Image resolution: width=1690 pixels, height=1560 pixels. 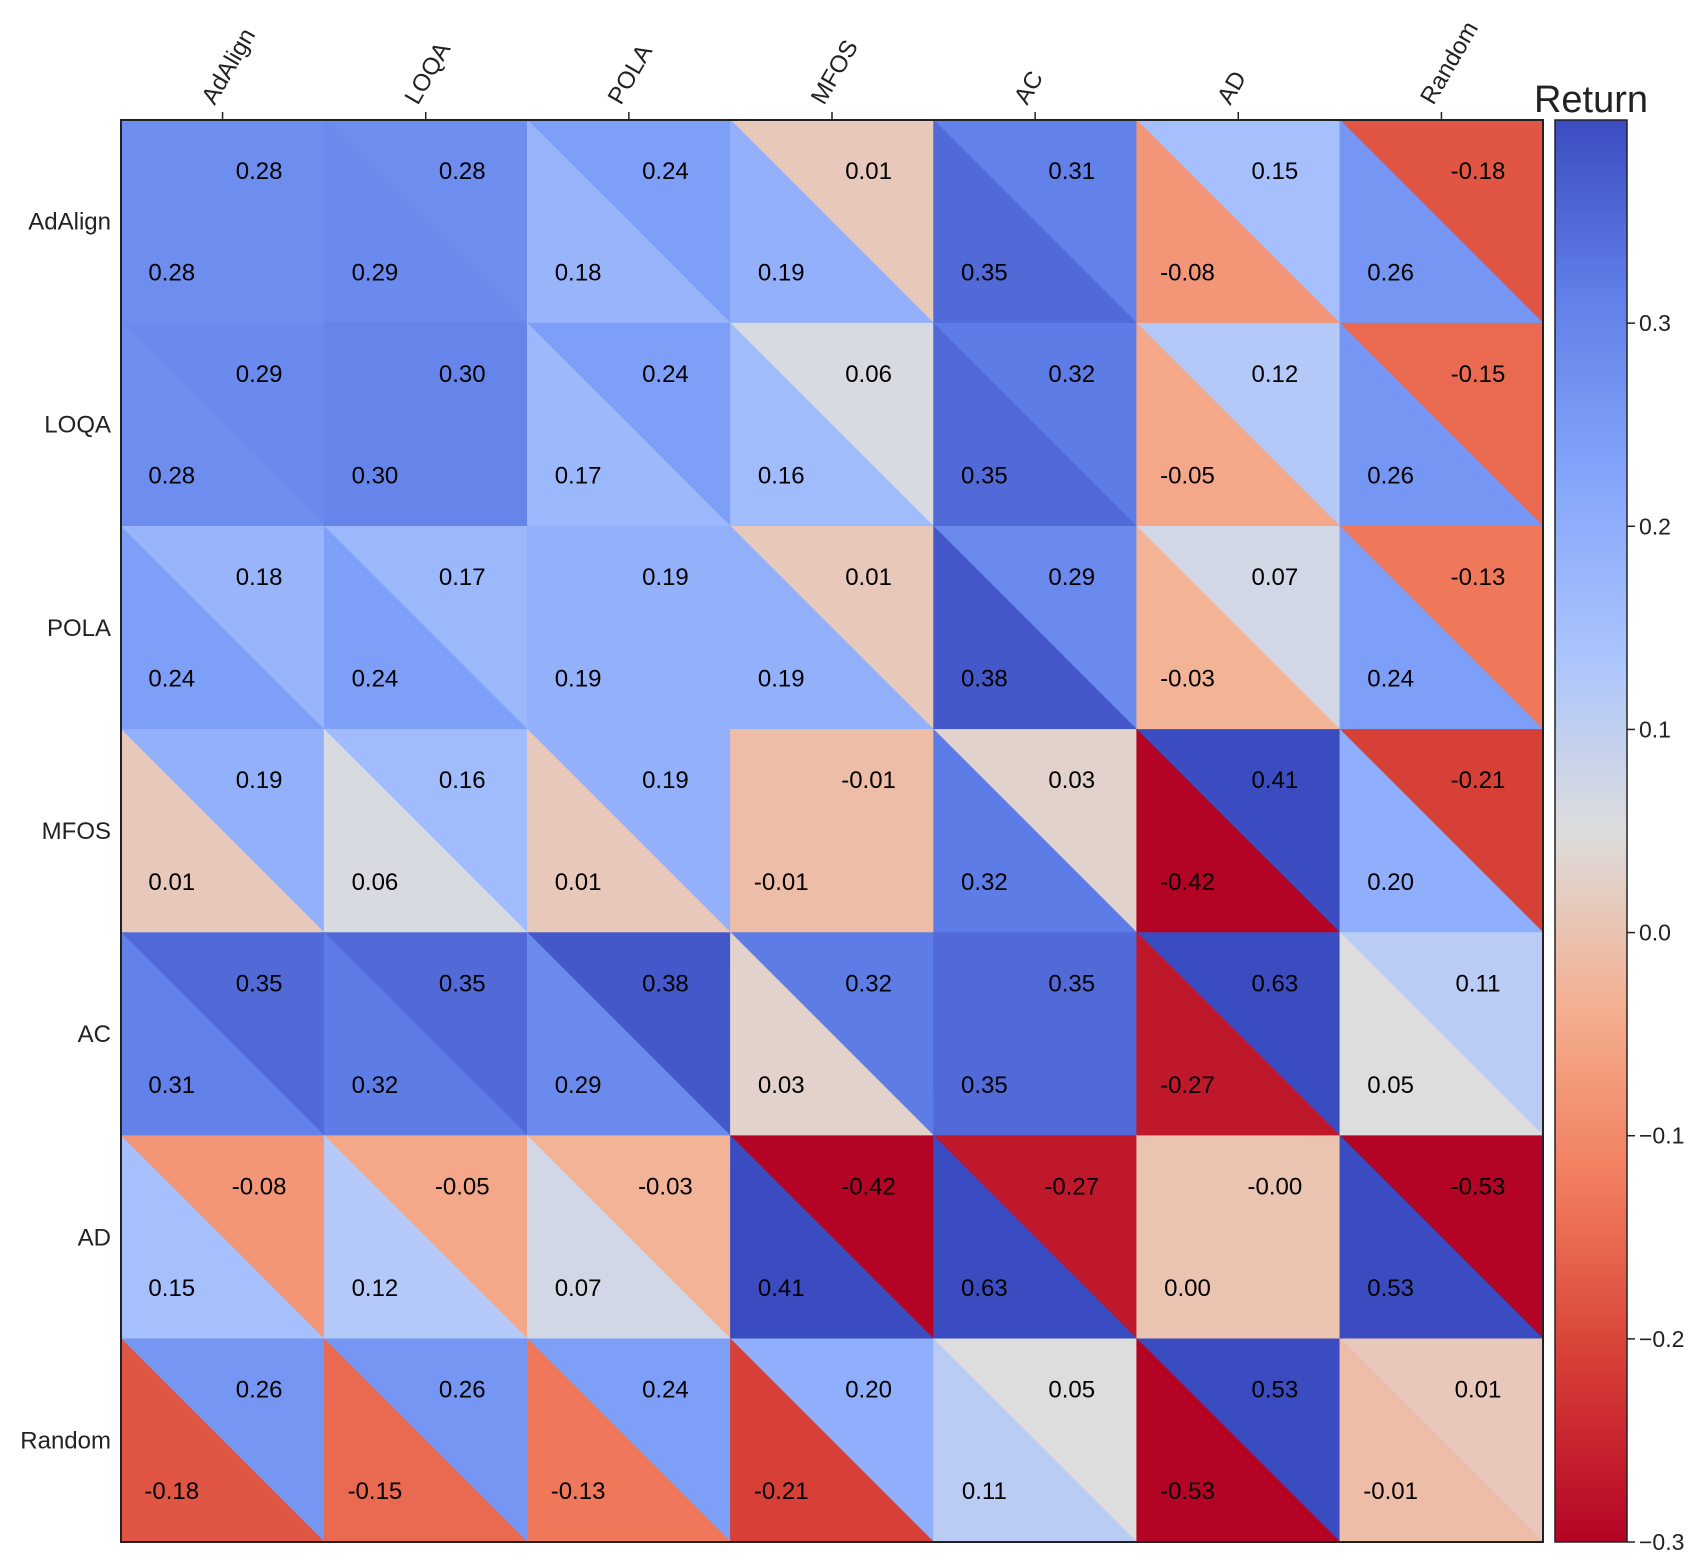 What do you see at coordinates (1390, 272) in the screenshot?
I see `value-lower-adalign-vs-random: 0.26` at bounding box center [1390, 272].